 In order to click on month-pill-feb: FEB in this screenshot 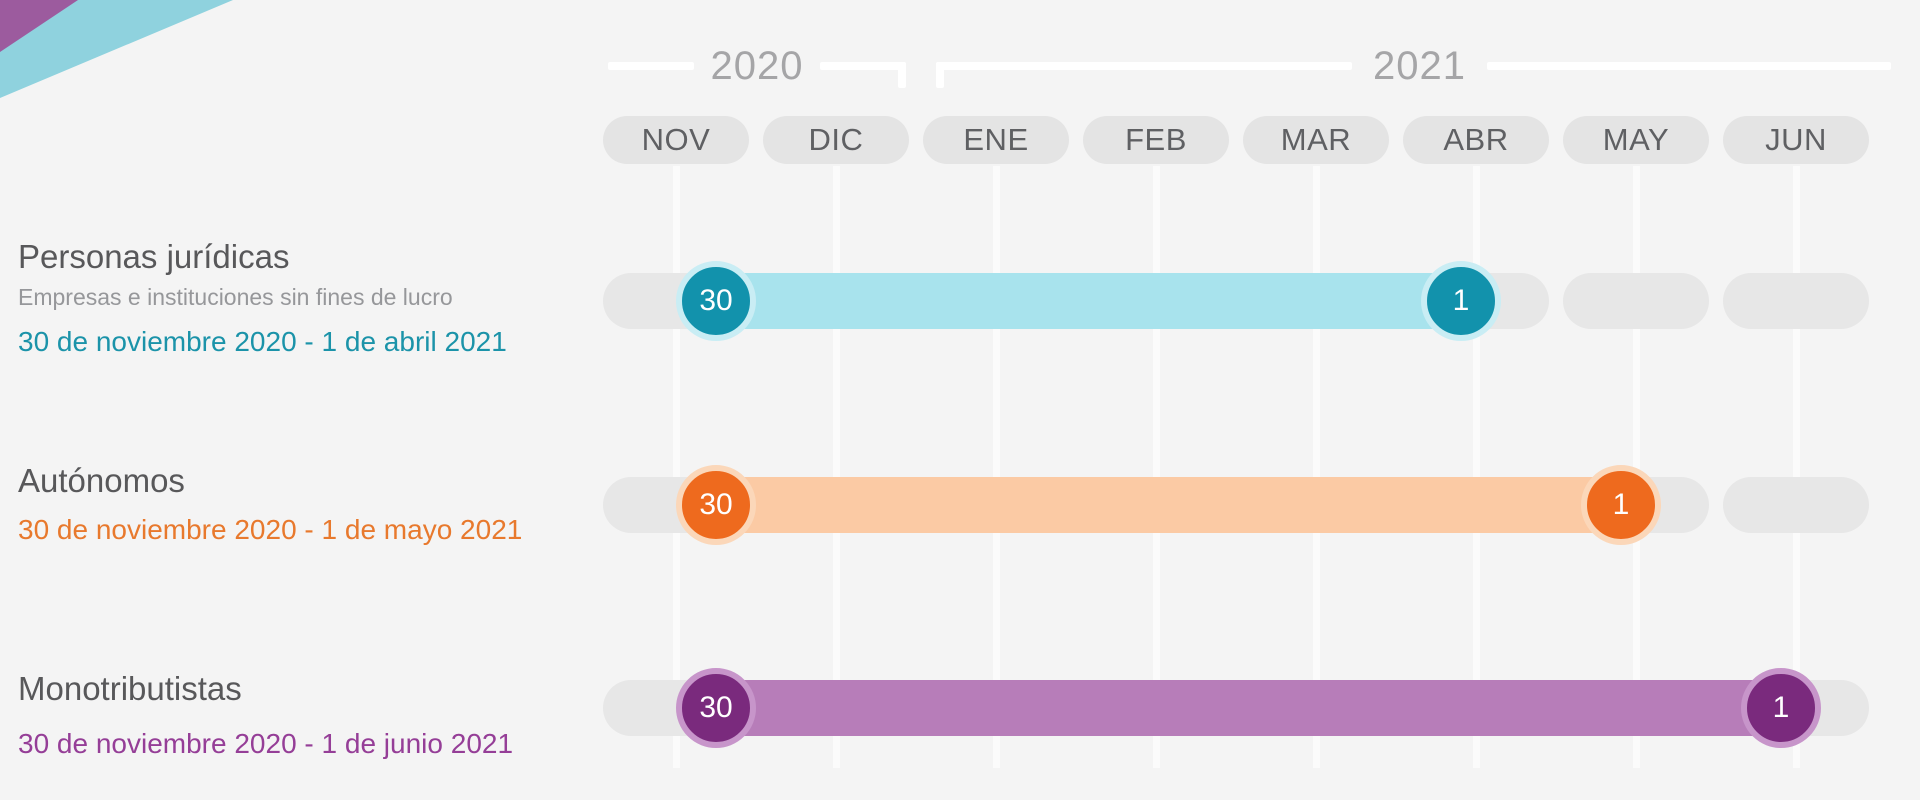, I will do `click(1156, 140)`.